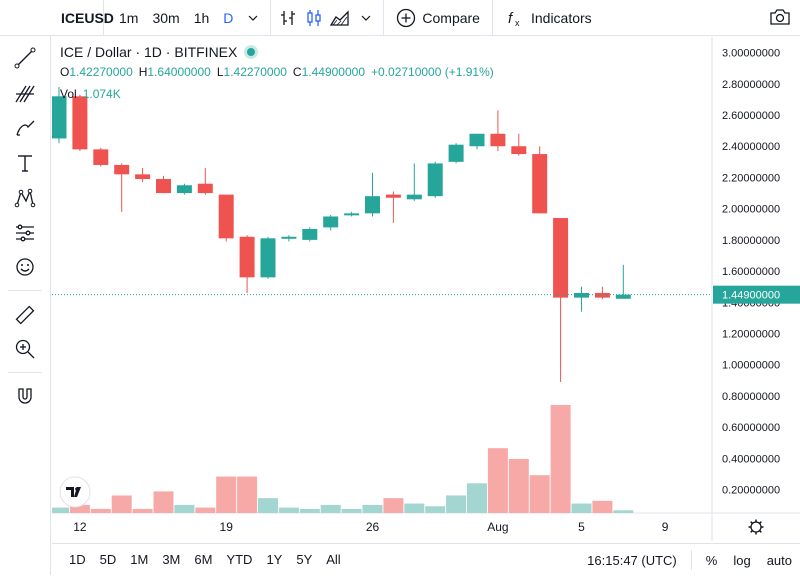  What do you see at coordinates (274, 559) in the screenshot?
I see `range-1y: 1Y` at bounding box center [274, 559].